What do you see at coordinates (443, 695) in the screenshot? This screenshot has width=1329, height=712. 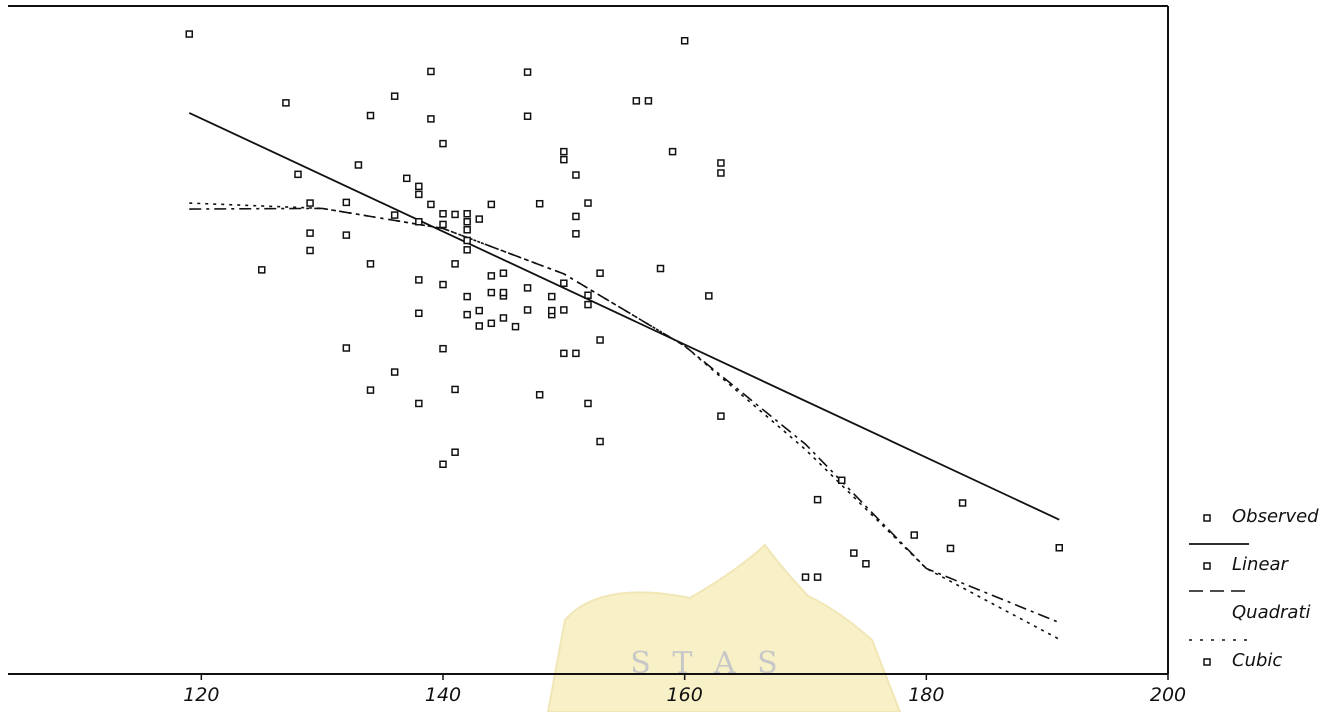 I see `x-tick-label: 140` at bounding box center [443, 695].